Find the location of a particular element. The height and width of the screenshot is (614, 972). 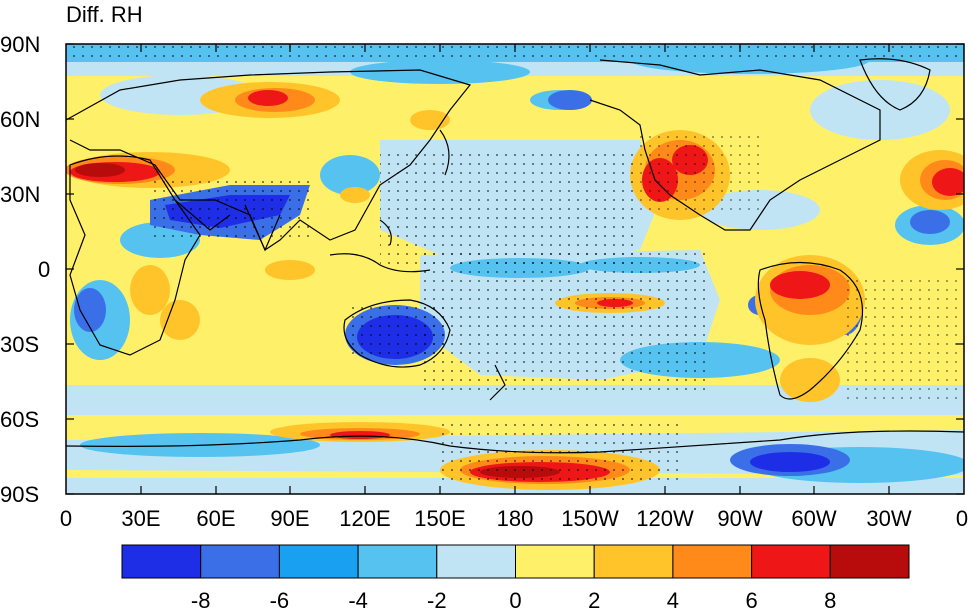

lat-label-60n: 60N is located at coordinates (20, 119).